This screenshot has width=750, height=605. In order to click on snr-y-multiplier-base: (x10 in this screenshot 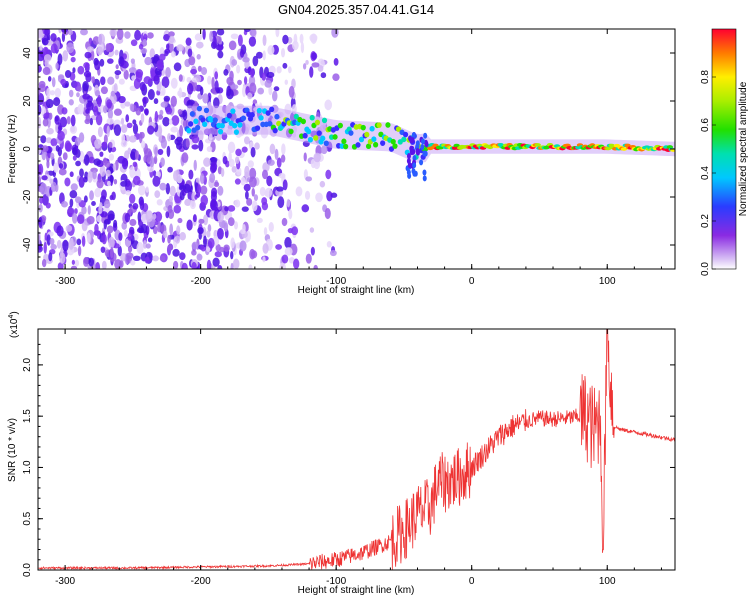, I will do `click(14, 328)`.